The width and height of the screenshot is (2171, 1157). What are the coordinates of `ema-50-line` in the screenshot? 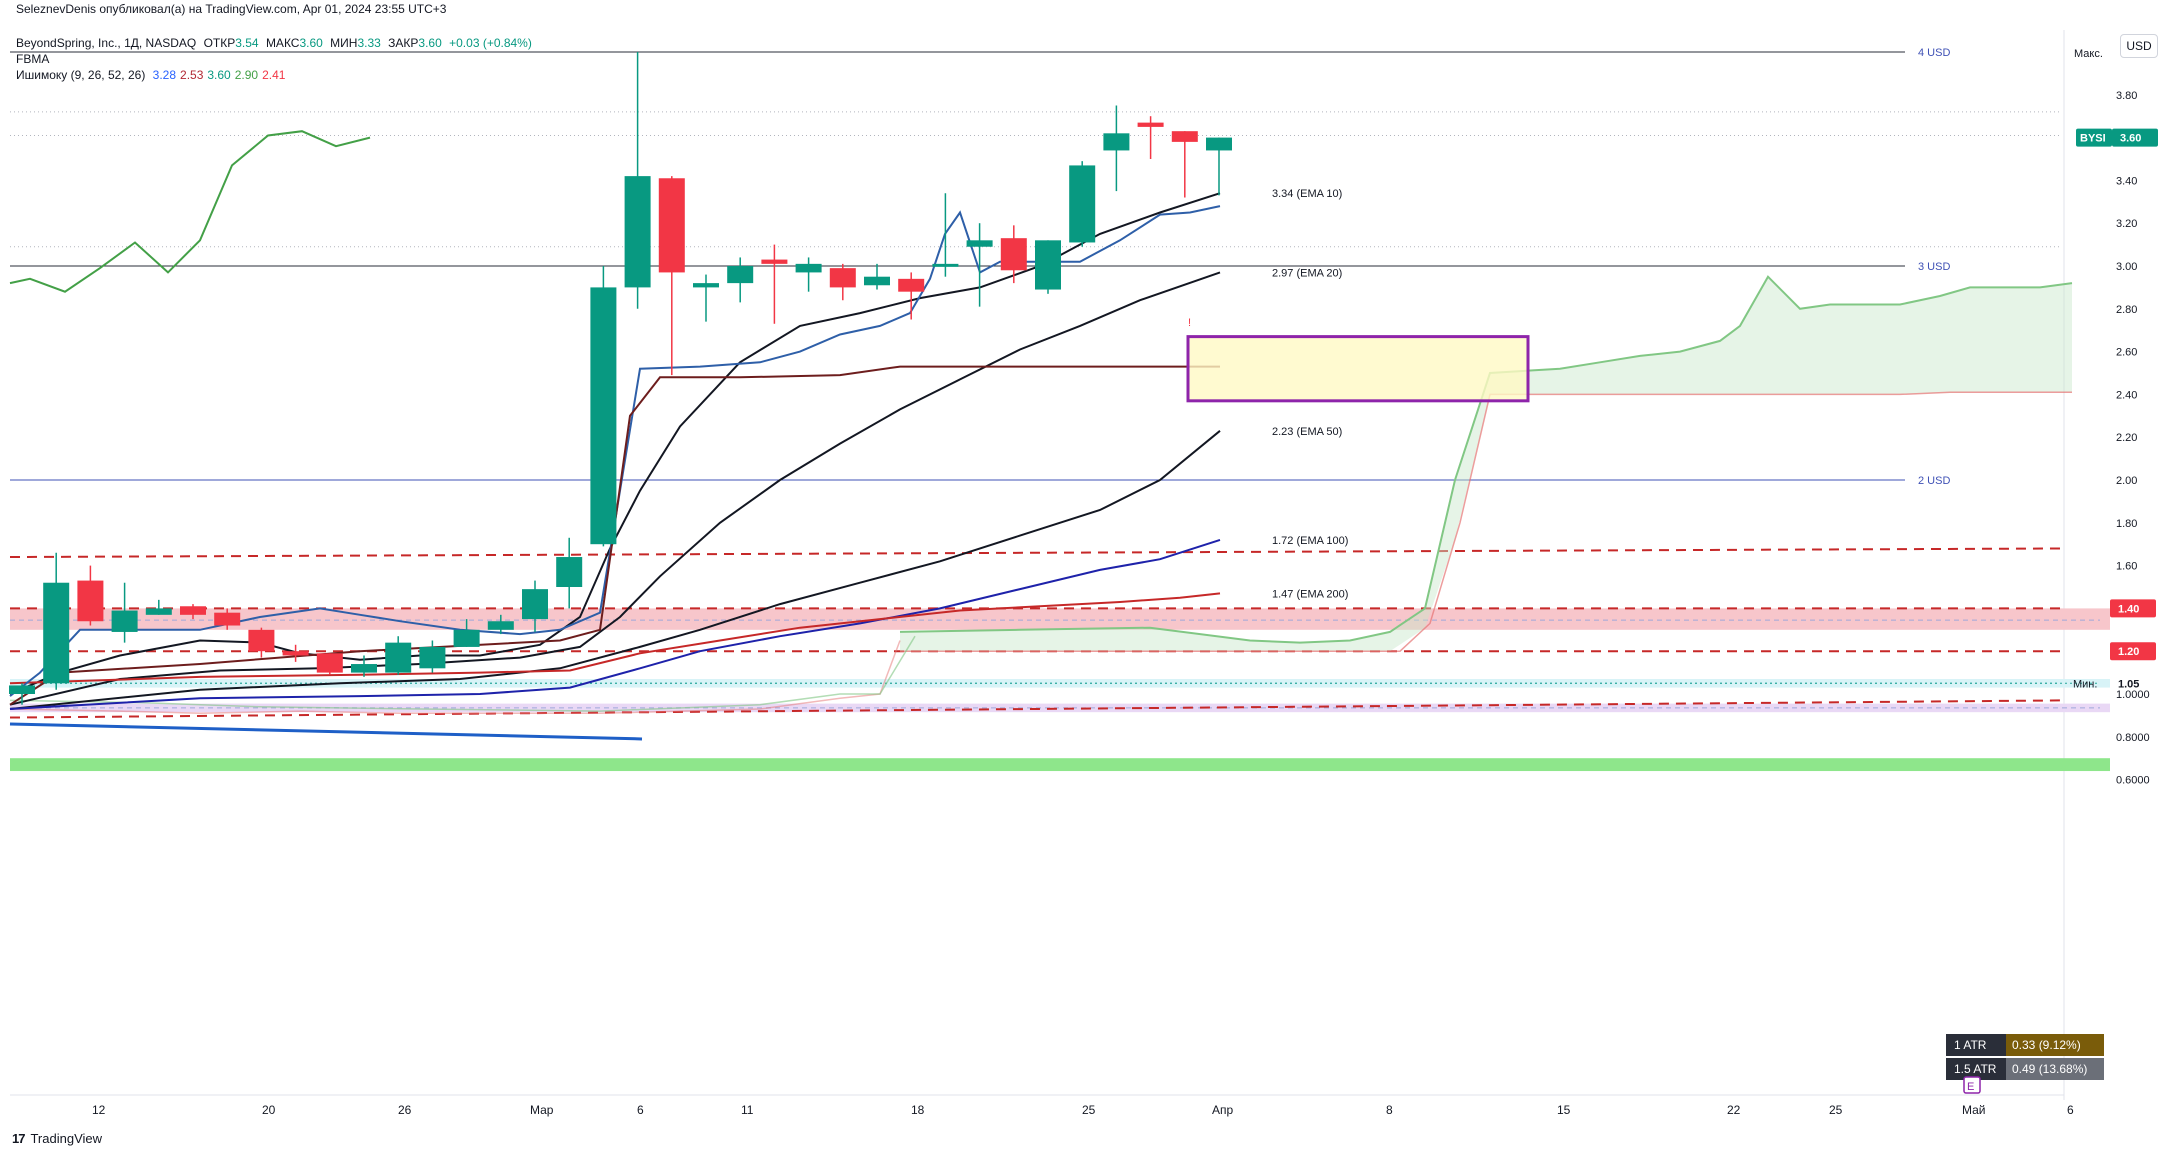 It's located at (615, 570).